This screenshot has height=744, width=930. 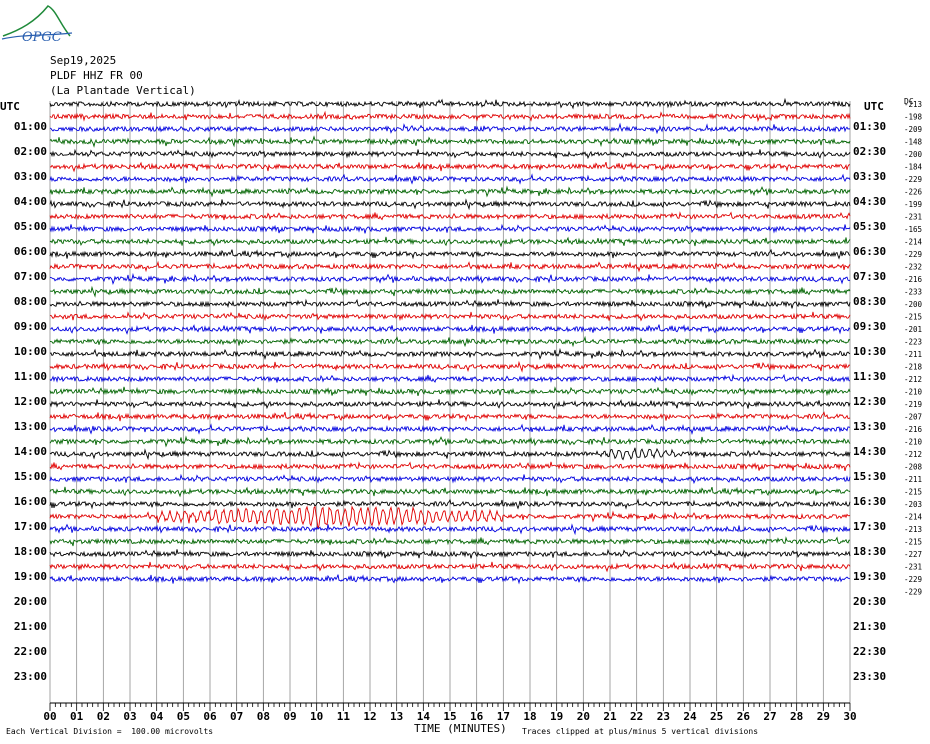 What do you see at coordinates (869, 601) in the screenshot?
I see `hour-label-right: 20:30` at bounding box center [869, 601].